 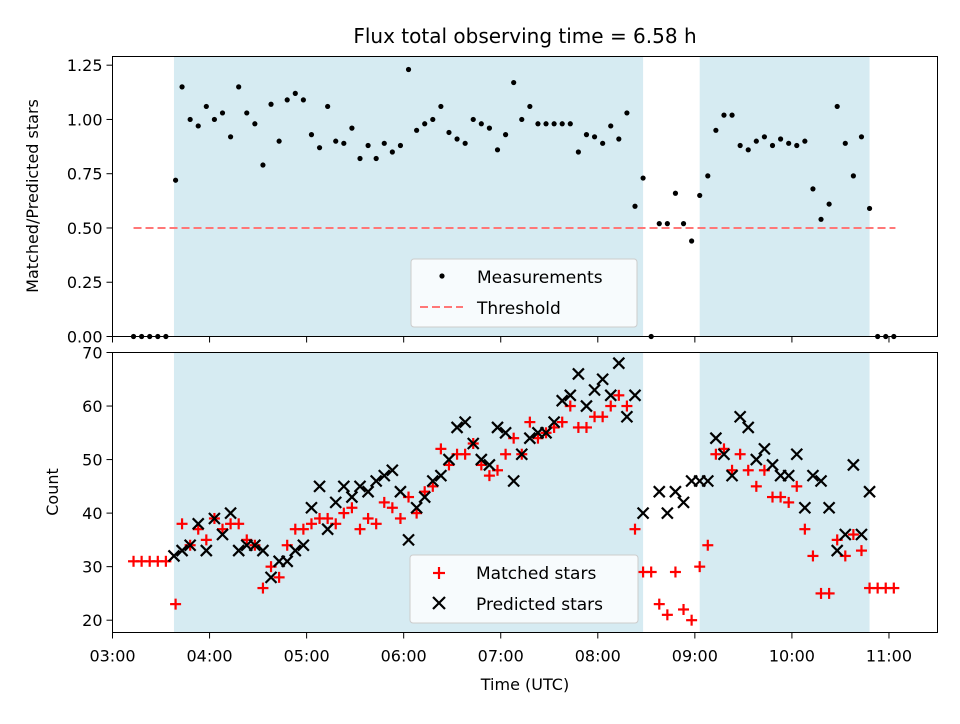 I want to click on legend-marker-measurements, so click(x=442, y=276).